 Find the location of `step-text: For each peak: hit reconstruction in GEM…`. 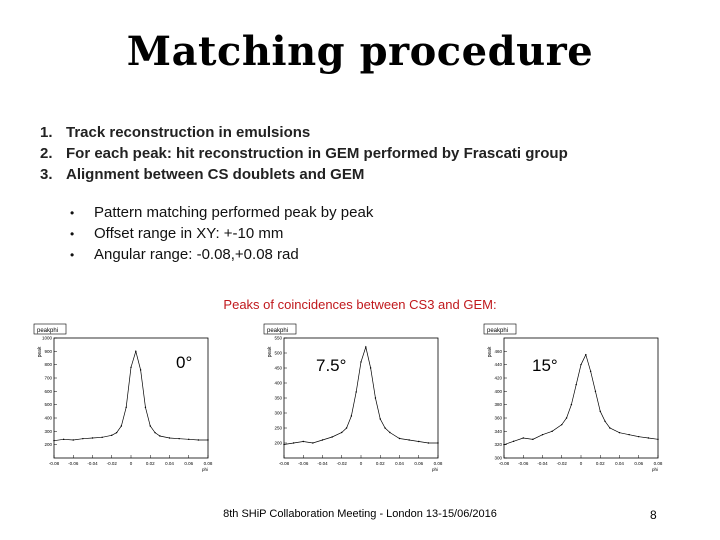

step-text: For each peak: hit reconstruction in GEM… is located at coordinates (317, 153).